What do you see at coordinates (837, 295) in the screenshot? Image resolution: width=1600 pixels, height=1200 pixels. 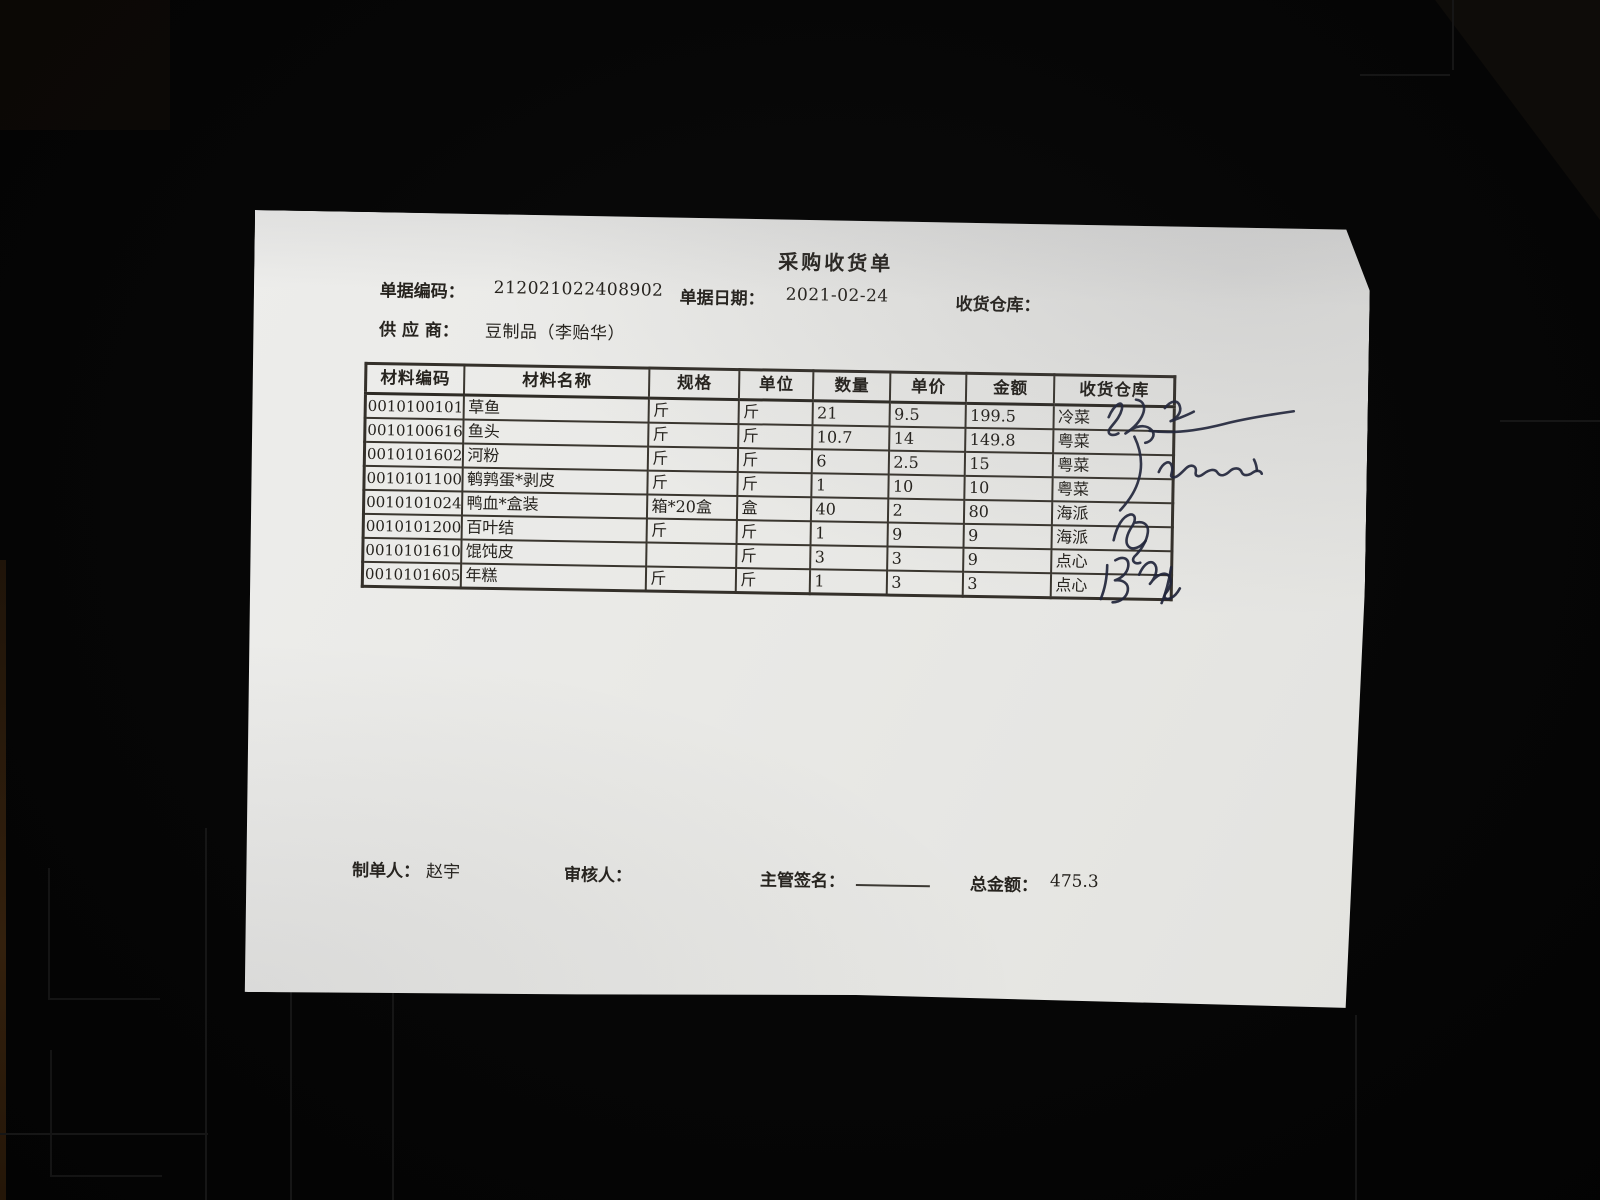 I see `doc-date-value: 2021-02-24` at bounding box center [837, 295].